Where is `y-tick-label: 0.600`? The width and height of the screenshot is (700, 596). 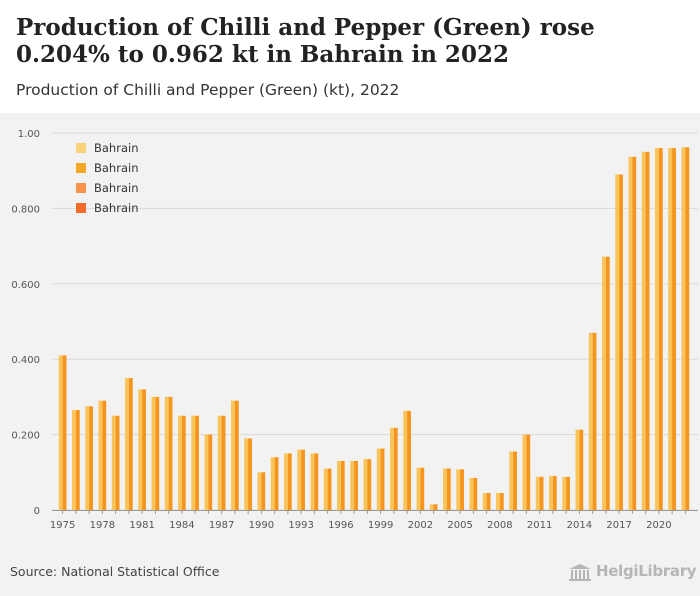
y-tick-label: 0.600 is located at coordinates (25, 285).